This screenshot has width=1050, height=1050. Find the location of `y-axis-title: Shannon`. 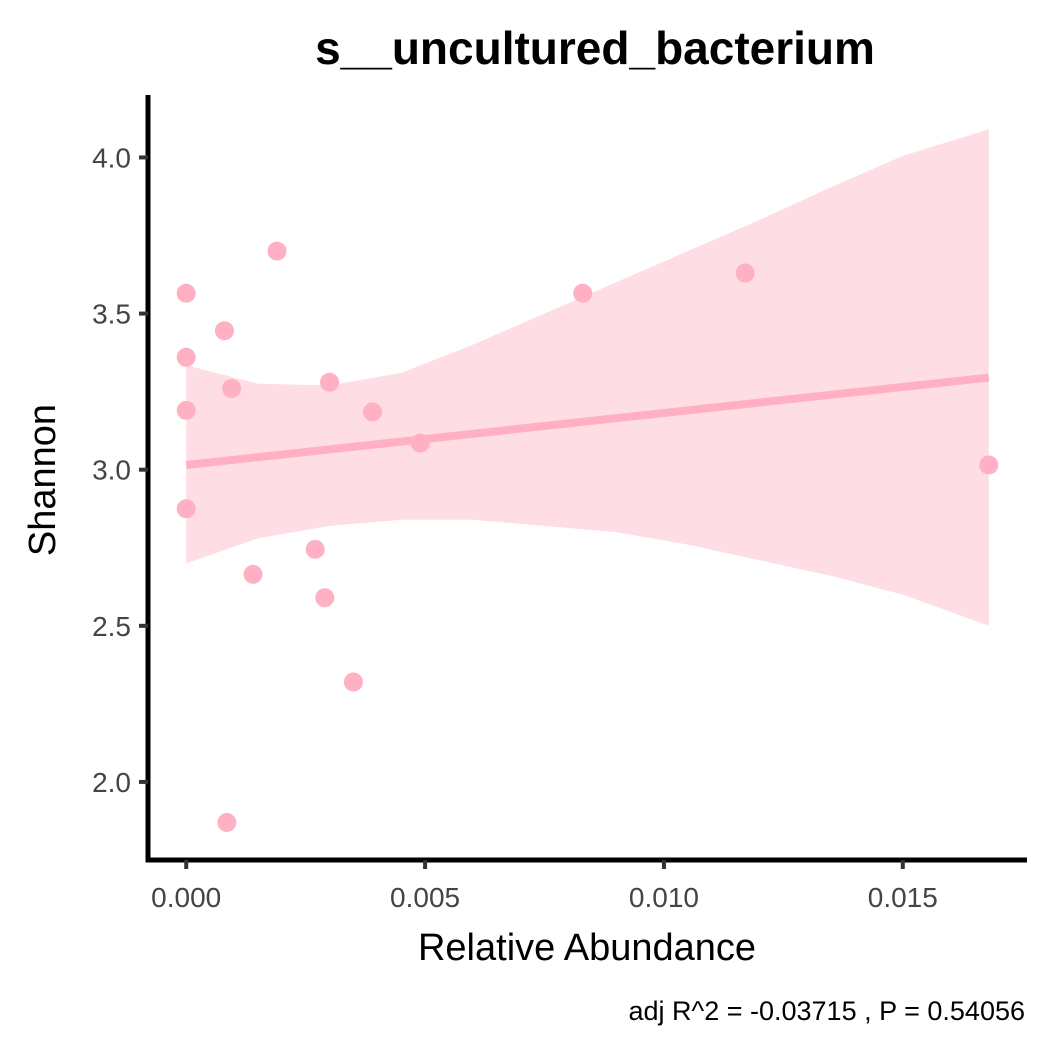

y-axis-title: Shannon is located at coordinates (43, 480).